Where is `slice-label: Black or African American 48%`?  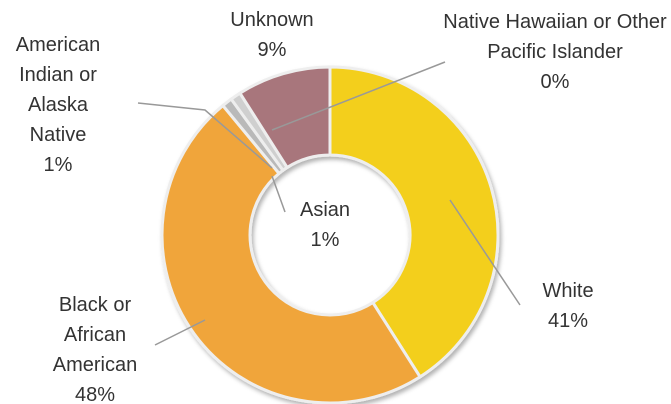
slice-label: Black or African American 48% is located at coordinates (95, 347).